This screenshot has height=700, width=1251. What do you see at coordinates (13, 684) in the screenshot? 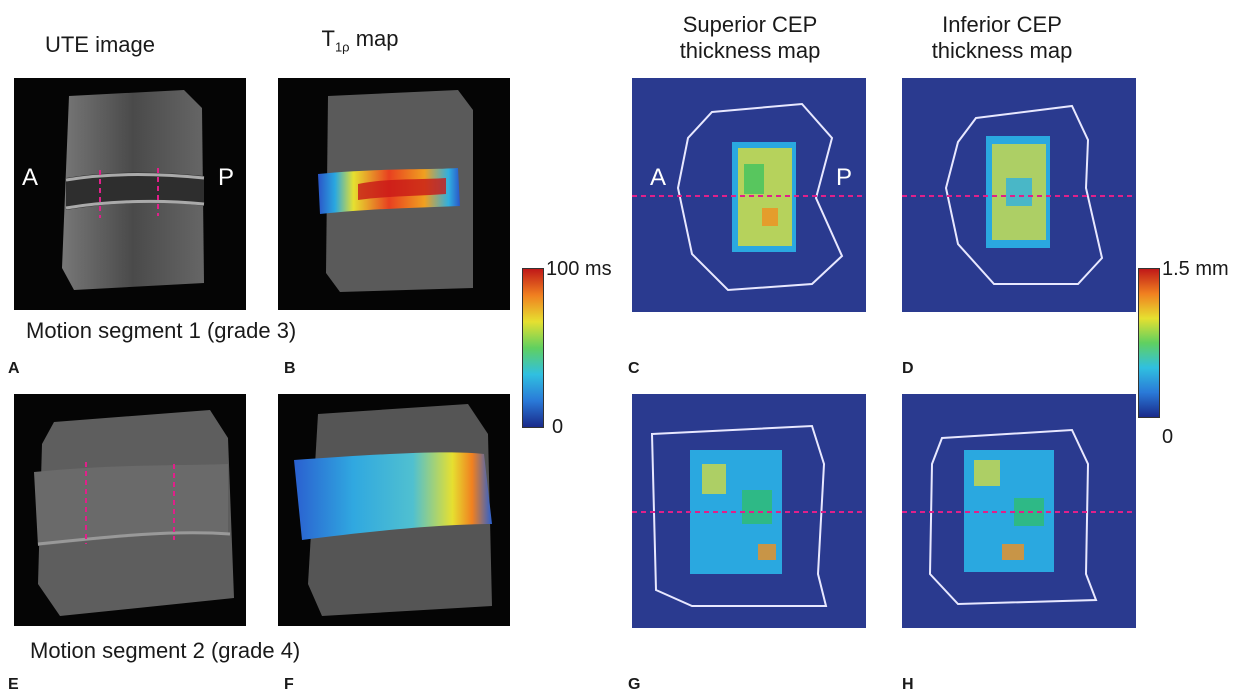
I see `panel-letter-e: E` at bounding box center [13, 684].